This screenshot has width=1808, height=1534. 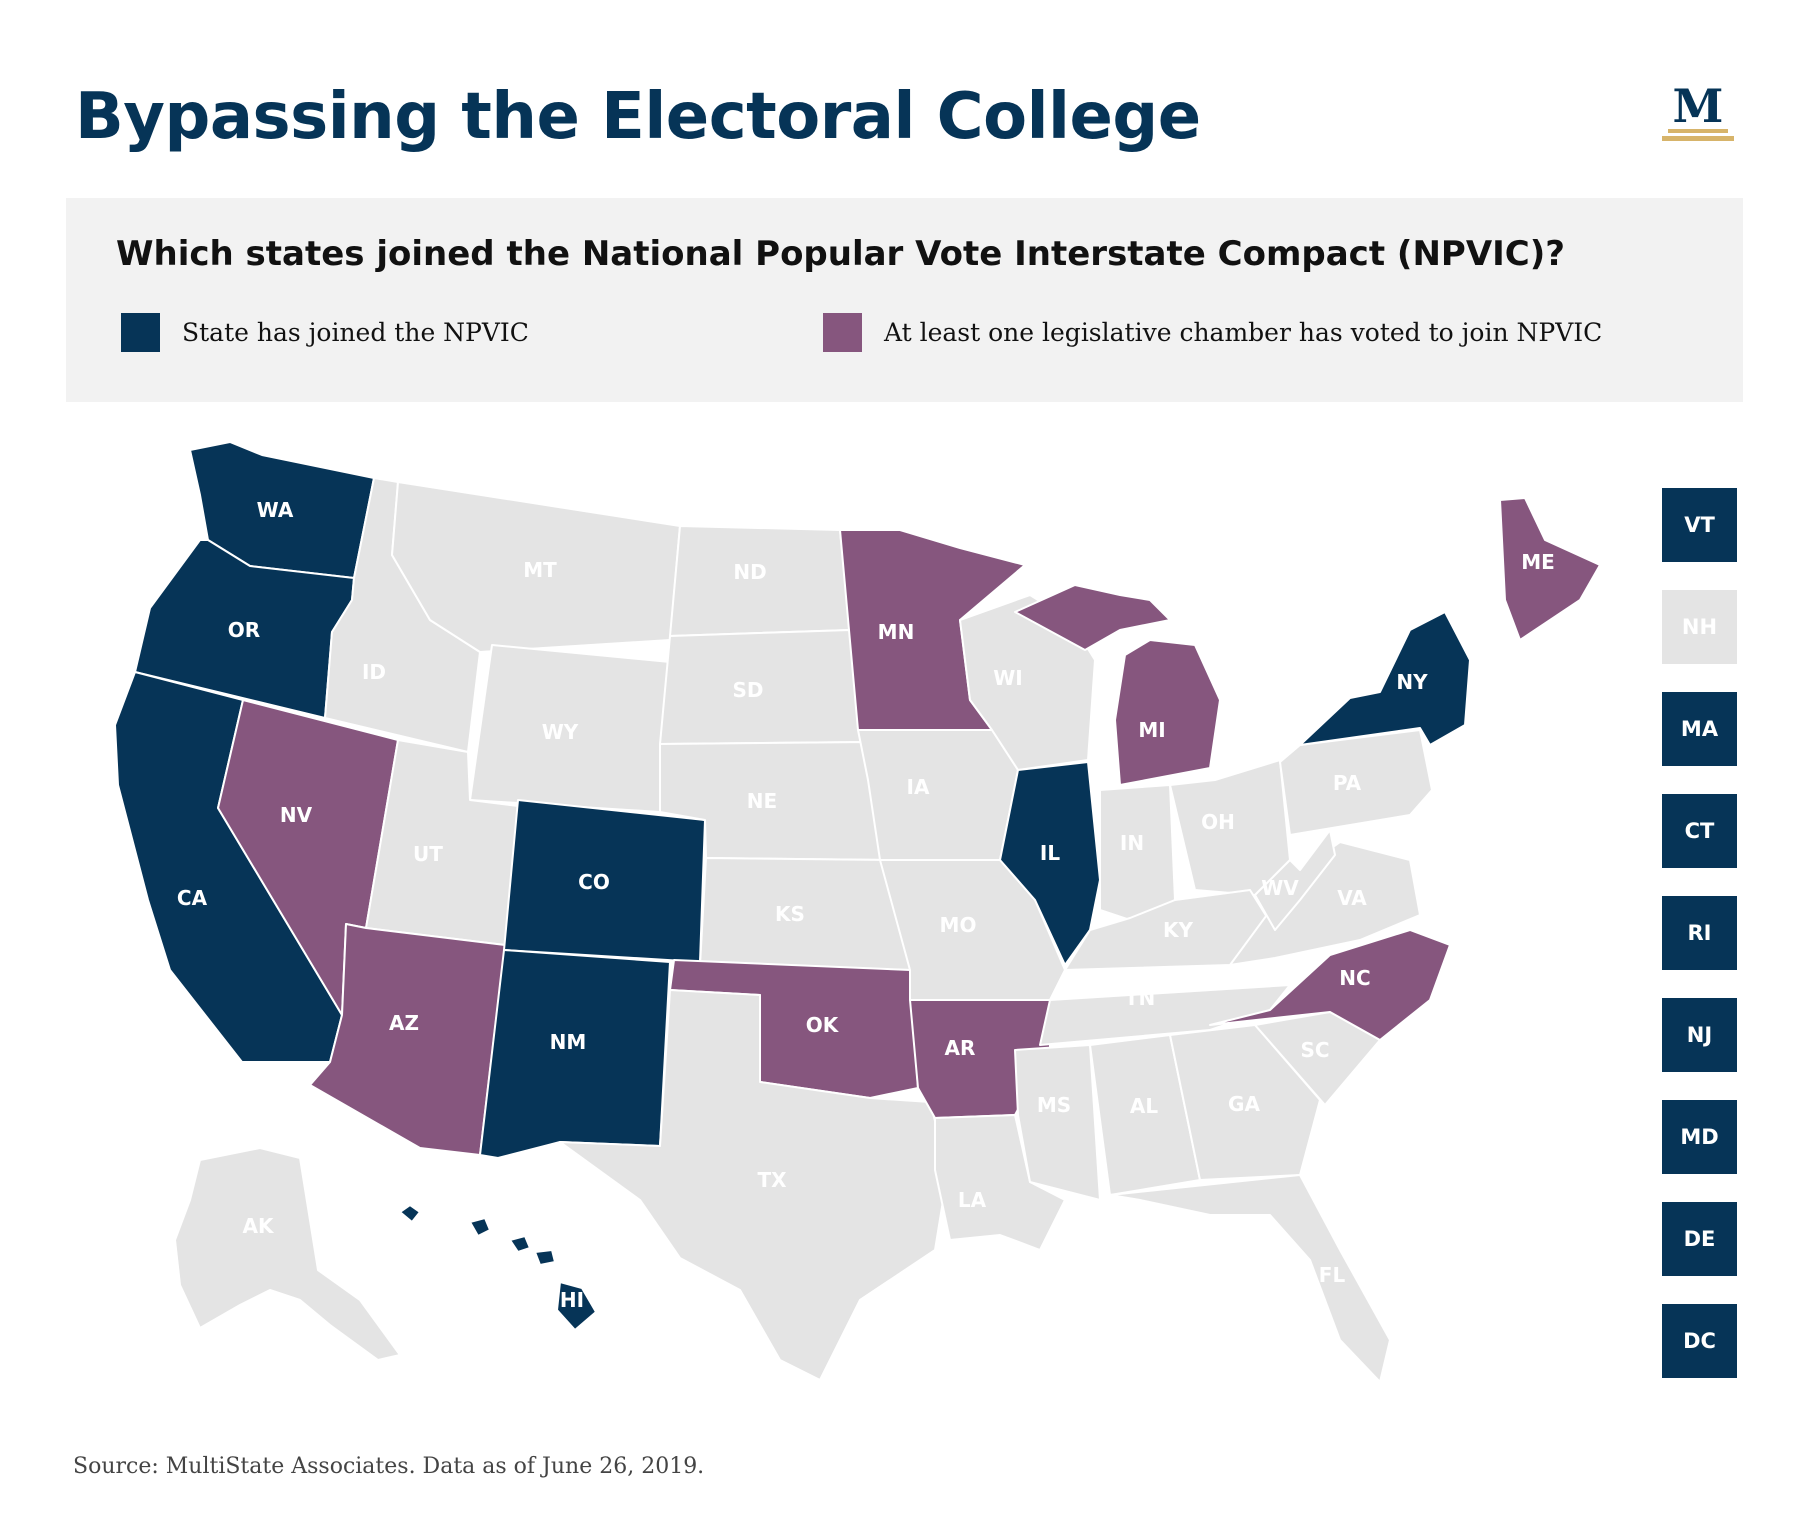 What do you see at coordinates (1050, 853) in the screenshot?
I see `state-label-il: IL` at bounding box center [1050, 853].